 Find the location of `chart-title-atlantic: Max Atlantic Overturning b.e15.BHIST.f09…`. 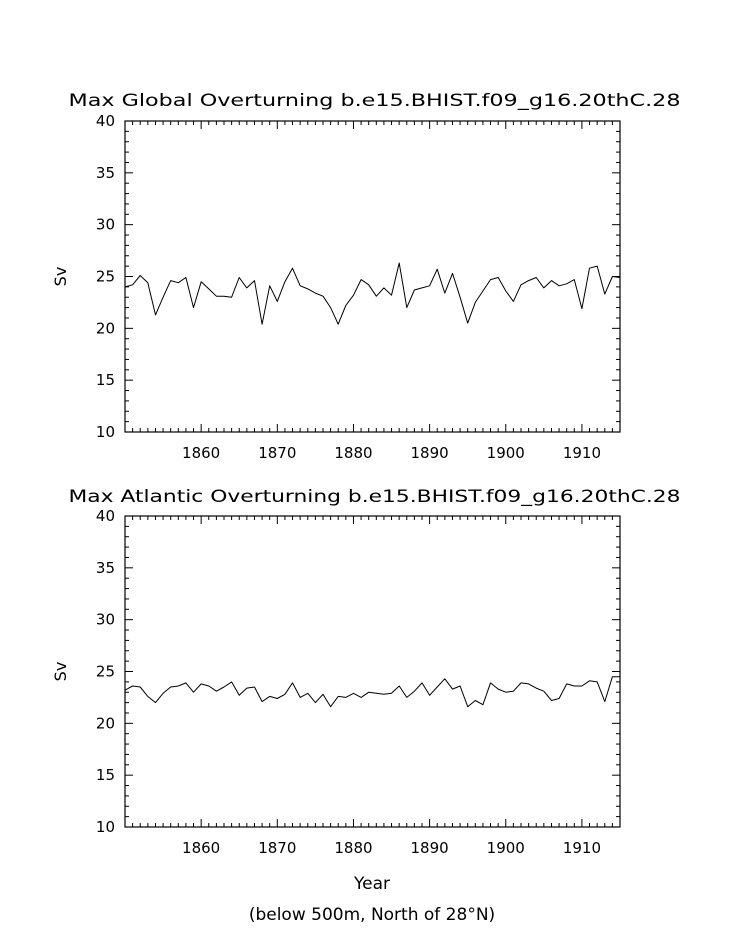

chart-title-atlantic: Max Atlantic Overturning b.e15.BHIST.f09… is located at coordinates (375, 497).